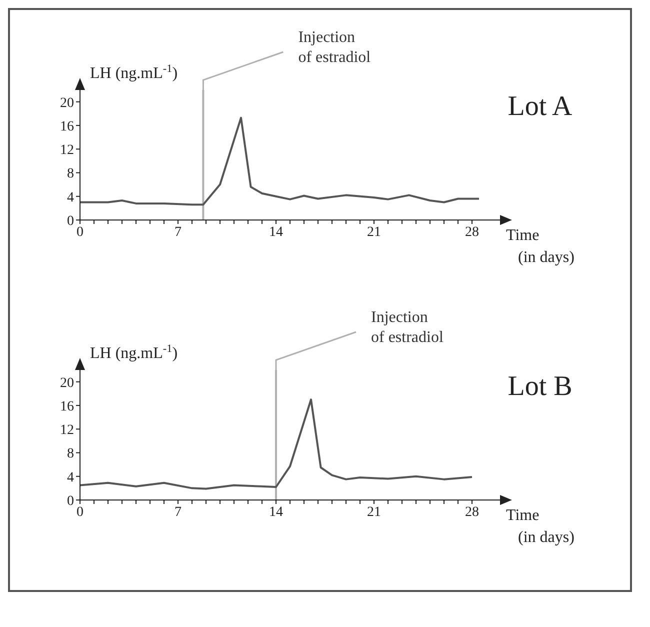 The width and height of the screenshot is (650, 627). What do you see at coordinates (540, 386) in the screenshot?
I see `chart-title: Lot B` at bounding box center [540, 386].